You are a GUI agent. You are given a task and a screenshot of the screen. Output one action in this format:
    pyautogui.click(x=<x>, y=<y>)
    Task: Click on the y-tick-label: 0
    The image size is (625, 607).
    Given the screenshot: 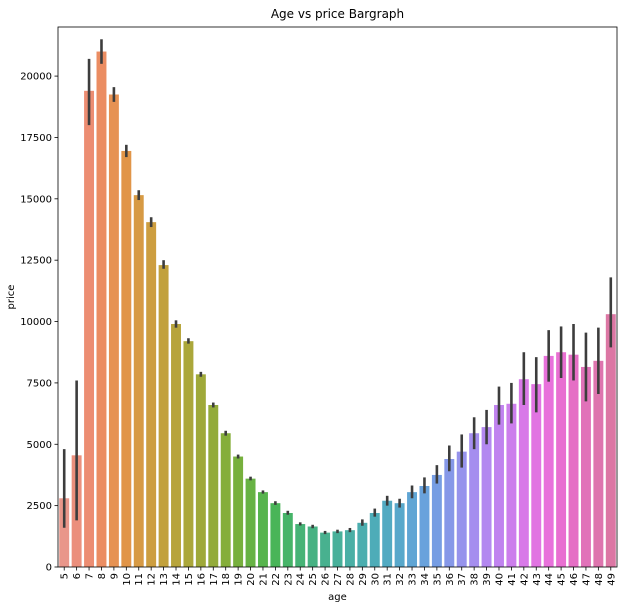 What is the action you would take?
    pyautogui.click(x=49, y=568)
    